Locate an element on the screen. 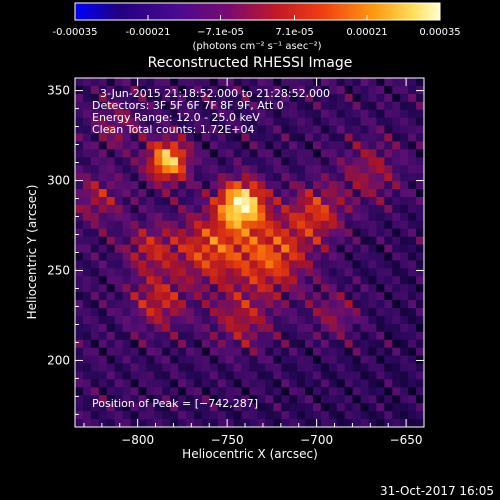 The height and width of the screenshot is (500, 500). chart-title: Reconstructed RHESSI Image is located at coordinates (250, 63).